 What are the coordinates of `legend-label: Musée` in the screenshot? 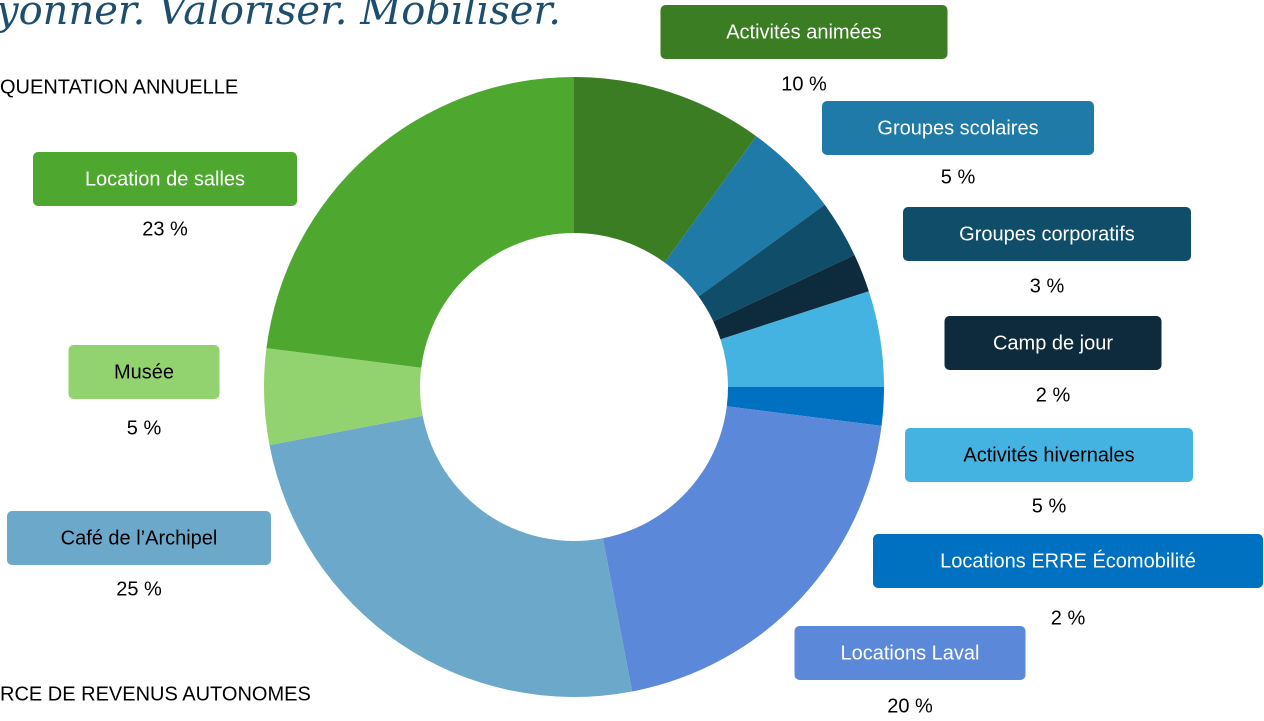 It's located at (144, 372).